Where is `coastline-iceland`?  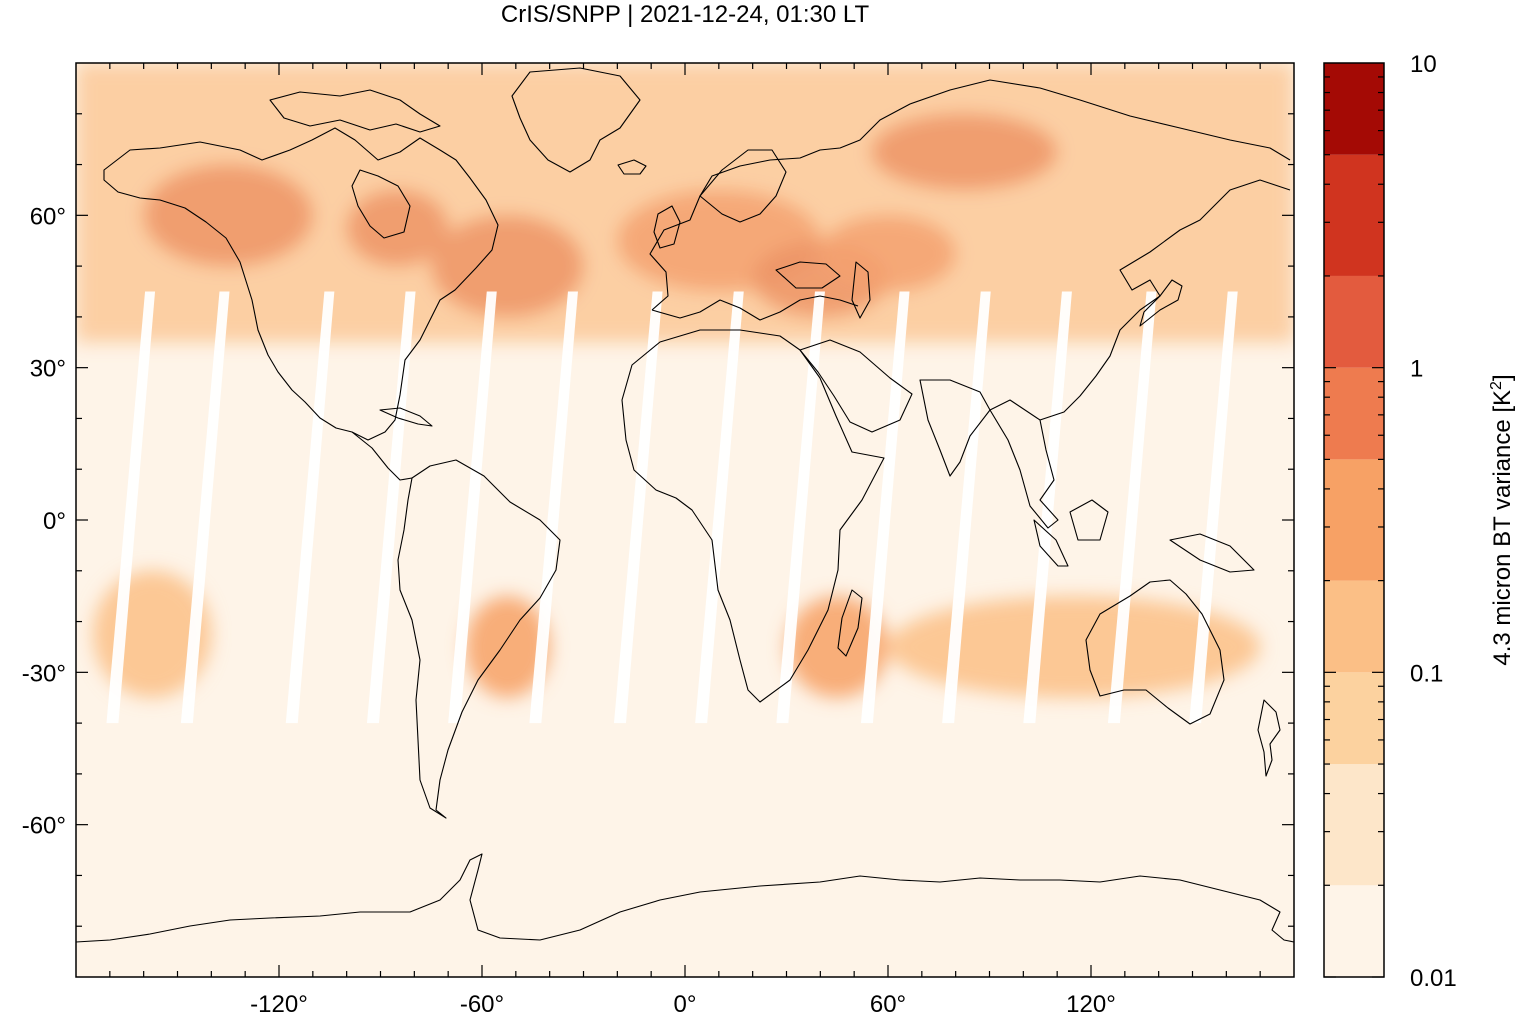 coastline-iceland is located at coordinates (632, 167).